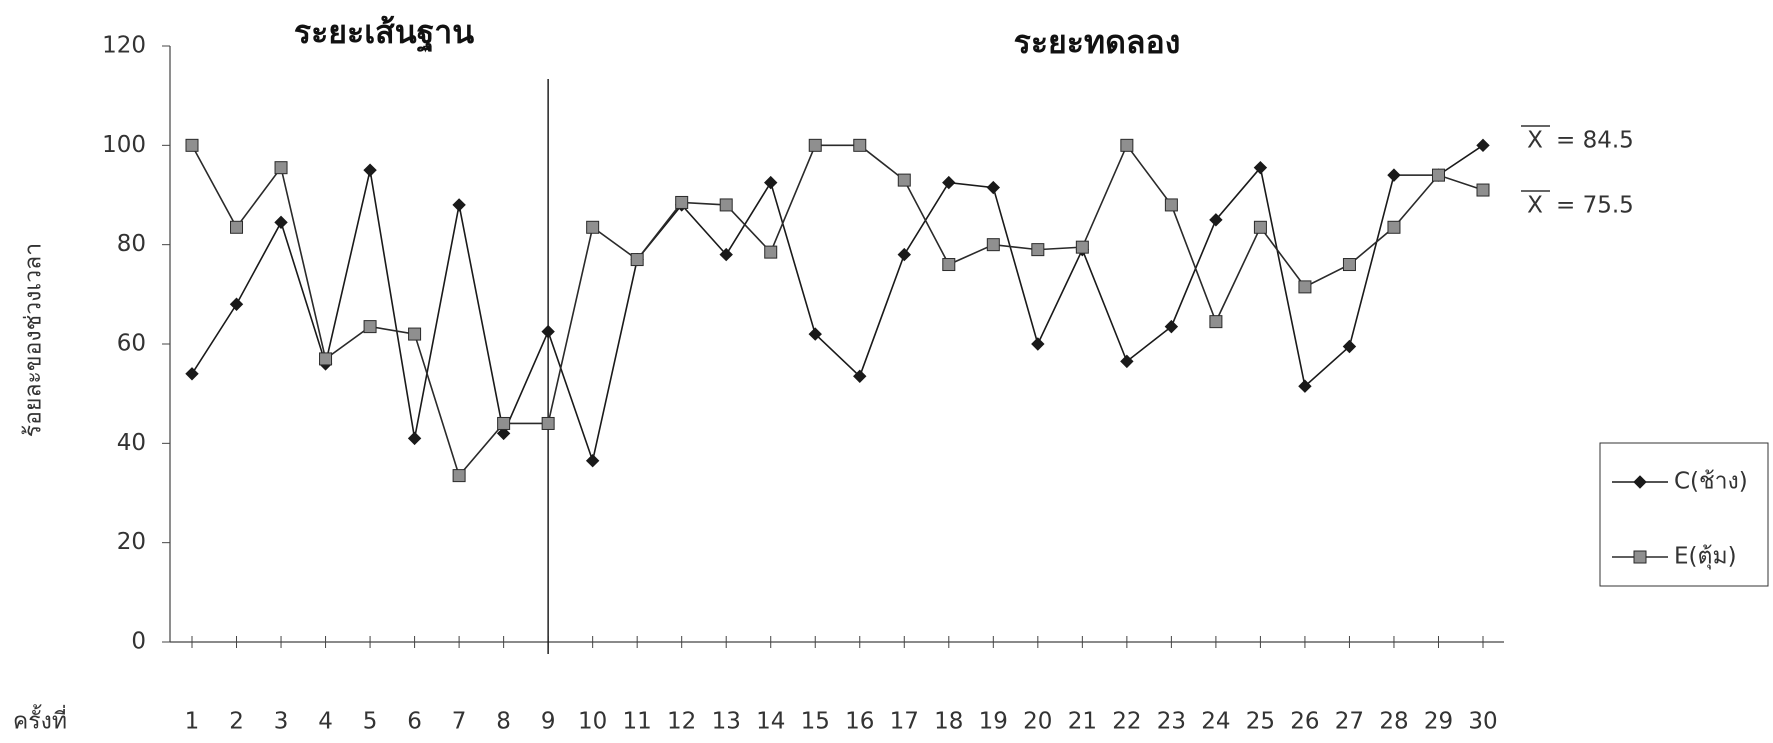 This screenshot has height=743, width=1773. Describe the element at coordinates (459, 722) in the screenshot. I see `x-tick-label: 7` at that location.